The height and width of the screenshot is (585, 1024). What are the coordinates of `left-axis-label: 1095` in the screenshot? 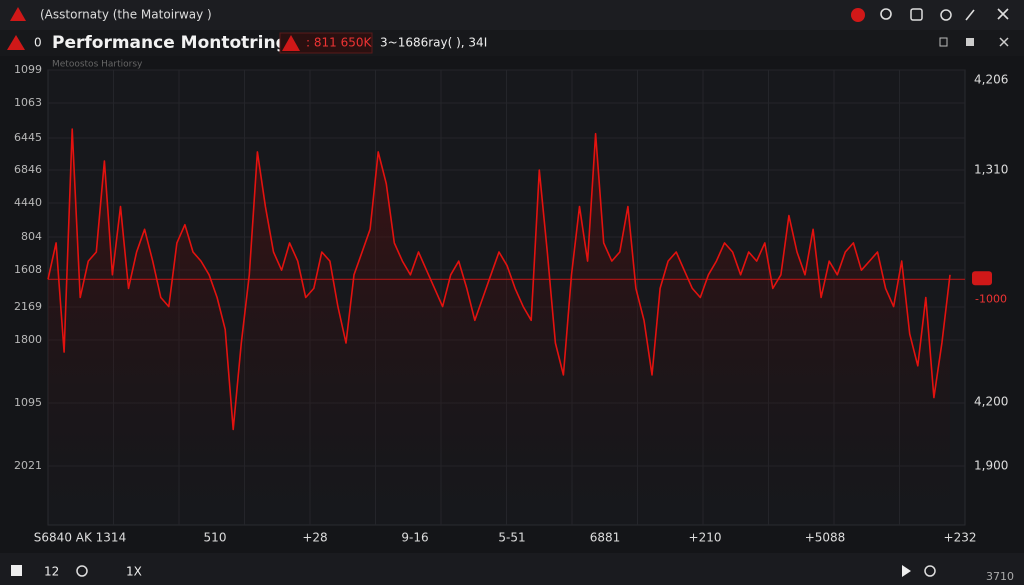 It's located at (28, 402).